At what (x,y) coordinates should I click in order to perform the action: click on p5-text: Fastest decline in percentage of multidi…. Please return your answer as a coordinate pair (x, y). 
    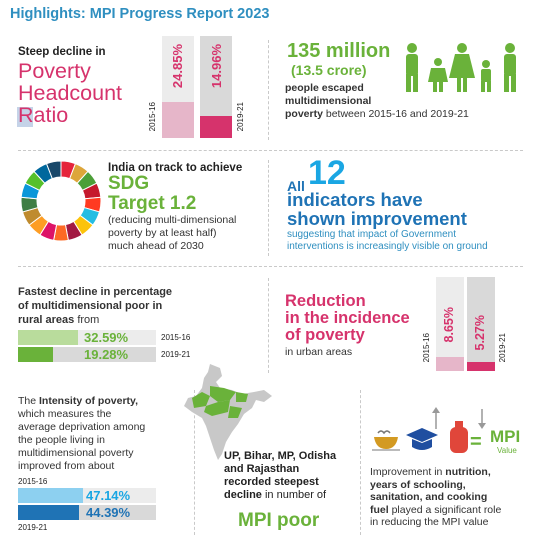
    Looking at the image, I should click on (95, 306).